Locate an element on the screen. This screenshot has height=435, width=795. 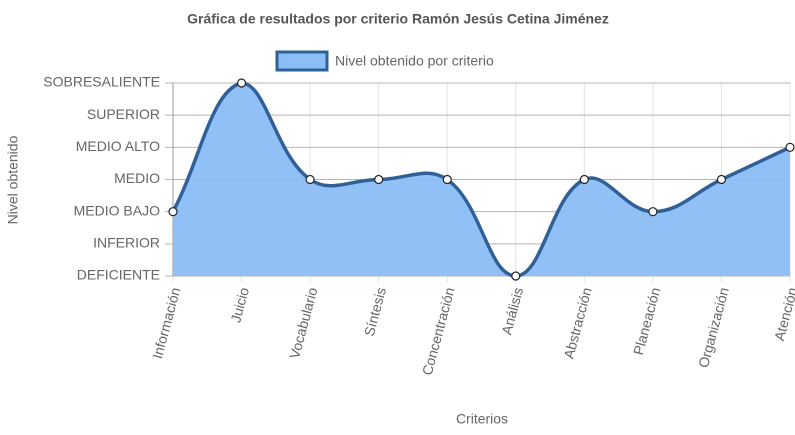
y-tick-label: DEFICIENTE is located at coordinates (118, 275).